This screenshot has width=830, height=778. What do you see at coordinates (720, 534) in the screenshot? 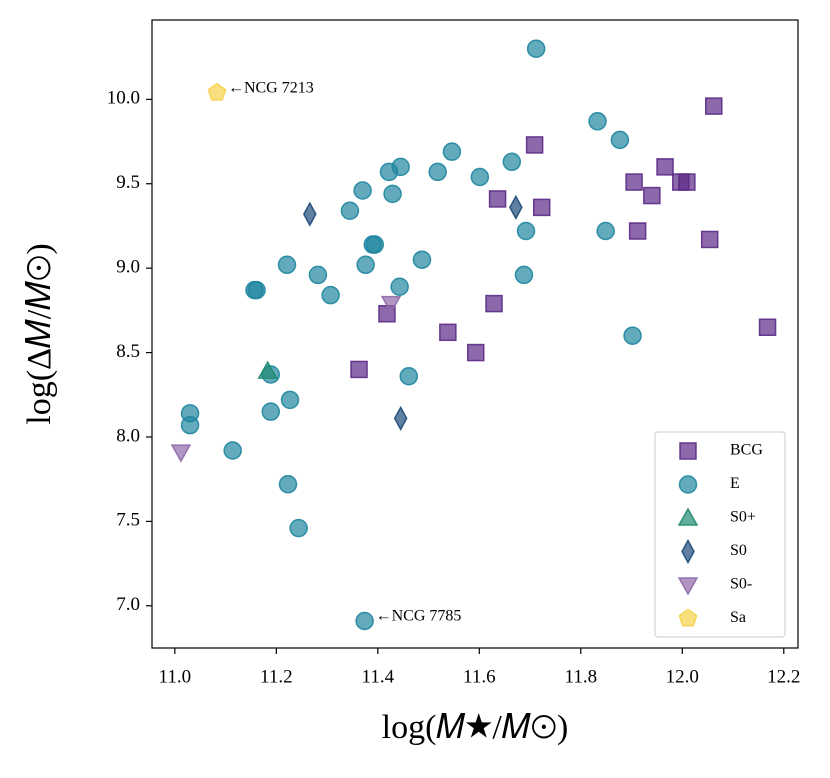
I see `legend-box` at bounding box center [720, 534].